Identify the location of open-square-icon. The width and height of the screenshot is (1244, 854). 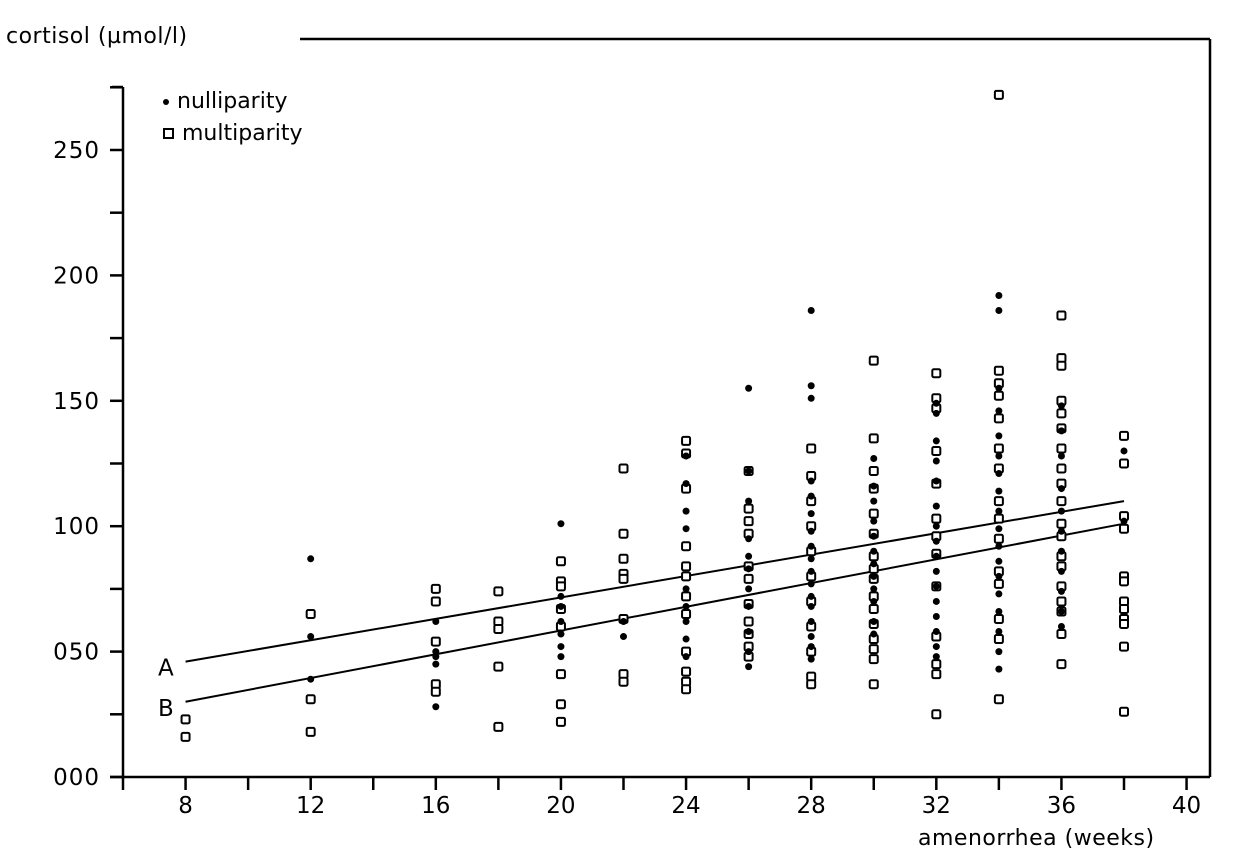
(168, 133).